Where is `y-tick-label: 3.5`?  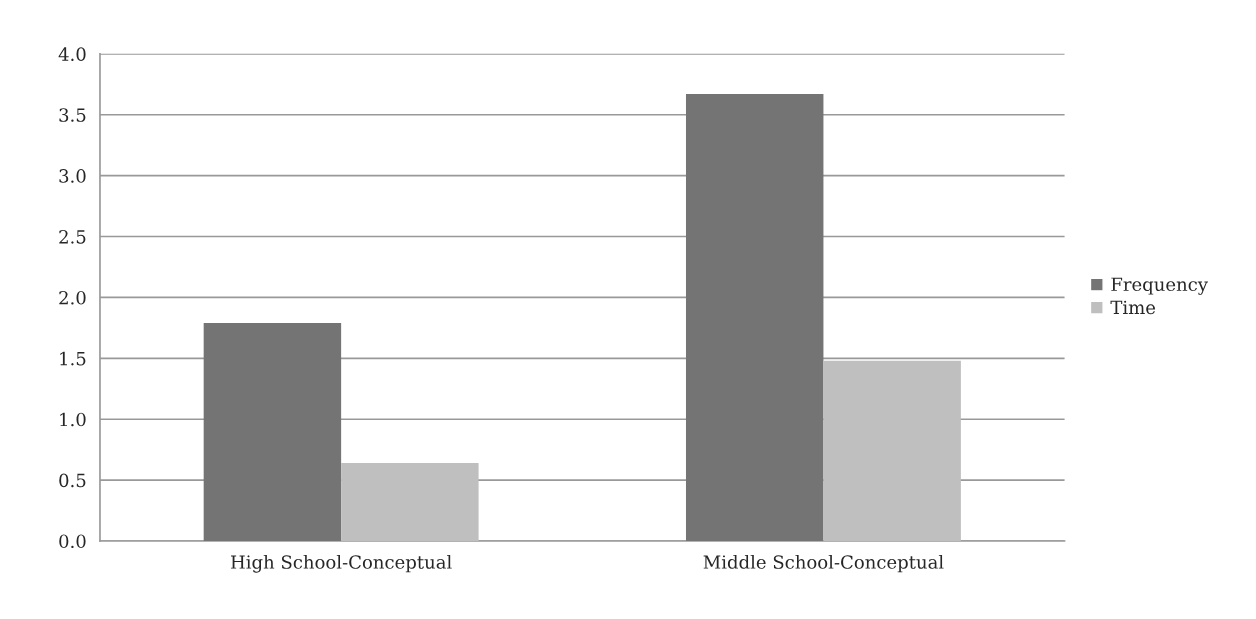
y-tick-label: 3.5 is located at coordinates (72, 115).